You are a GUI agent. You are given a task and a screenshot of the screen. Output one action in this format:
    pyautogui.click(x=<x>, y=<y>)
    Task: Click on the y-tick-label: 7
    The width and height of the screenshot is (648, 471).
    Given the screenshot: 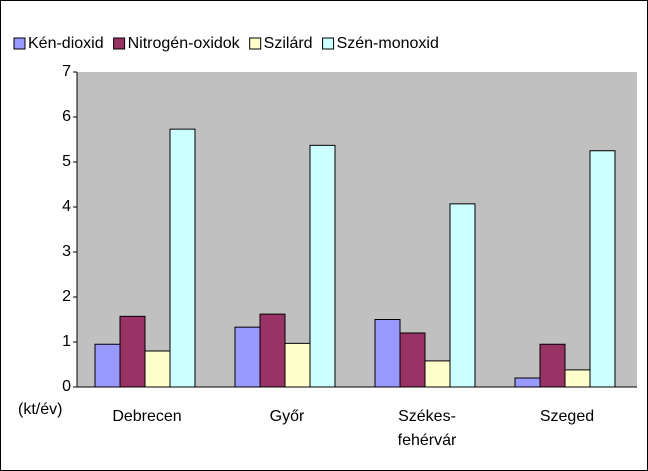 What is the action you would take?
    pyautogui.click(x=66, y=71)
    